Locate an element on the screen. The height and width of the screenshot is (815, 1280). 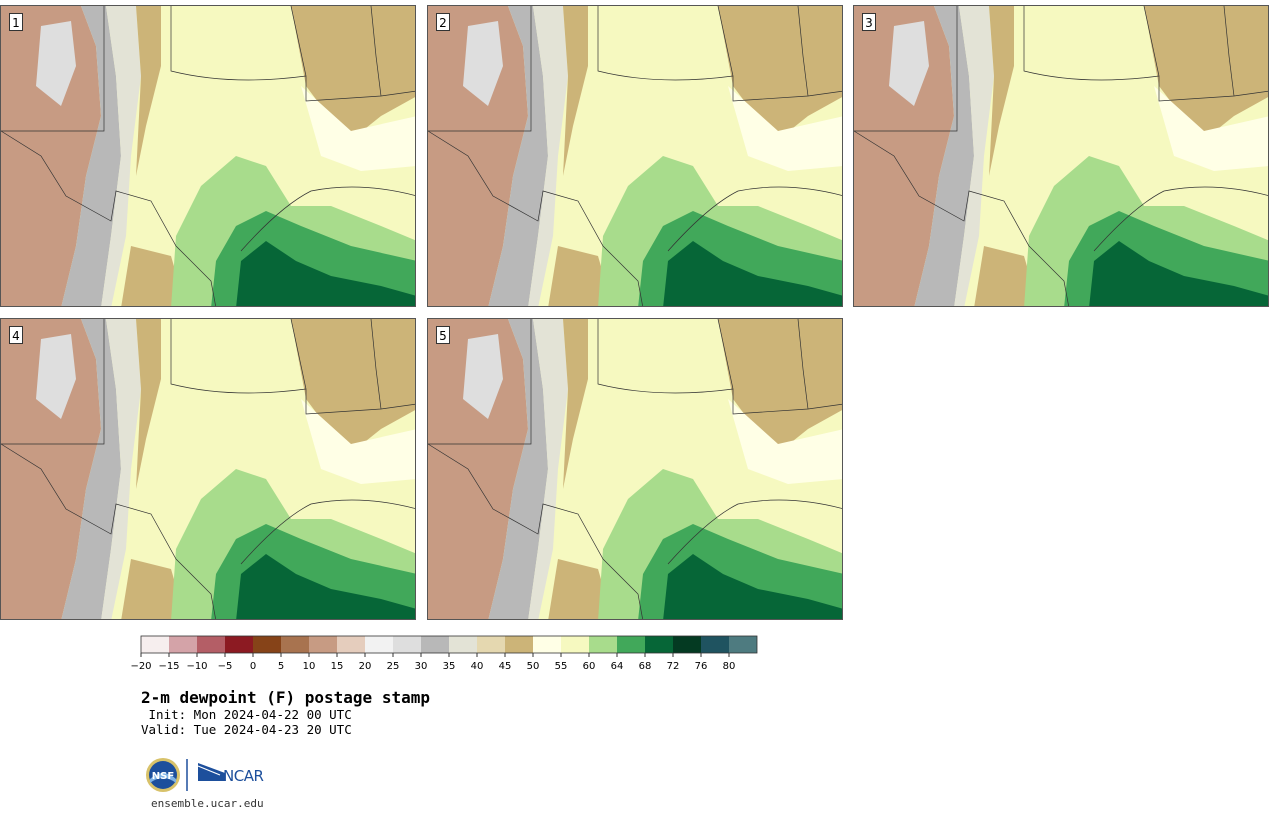
stamp-panel-3: 3 is located at coordinates (1061, 156).